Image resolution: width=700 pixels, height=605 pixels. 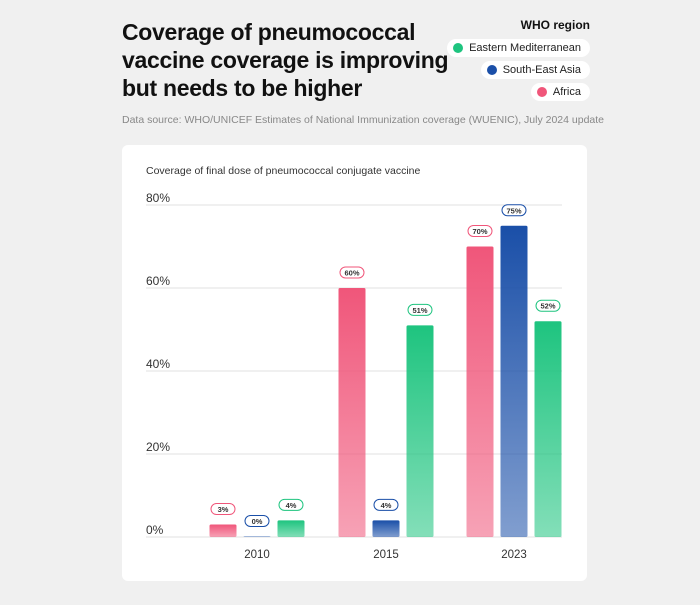 I want to click on x-tick-label: 2023, so click(x=514, y=555).